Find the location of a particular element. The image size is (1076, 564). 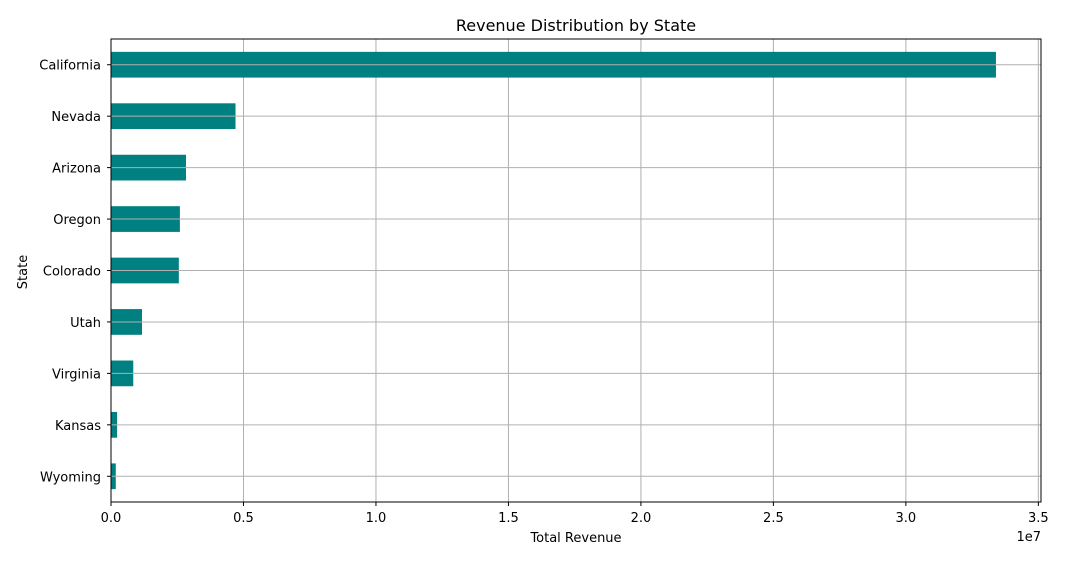

y-tick-label: Wyoming is located at coordinates (70, 477).